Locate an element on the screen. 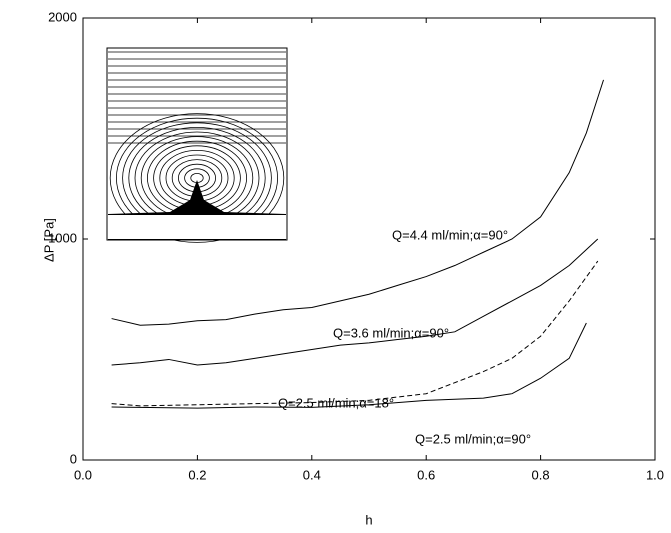 The image size is (671, 533). x-tick-label: 0.0 is located at coordinates (83, 474).